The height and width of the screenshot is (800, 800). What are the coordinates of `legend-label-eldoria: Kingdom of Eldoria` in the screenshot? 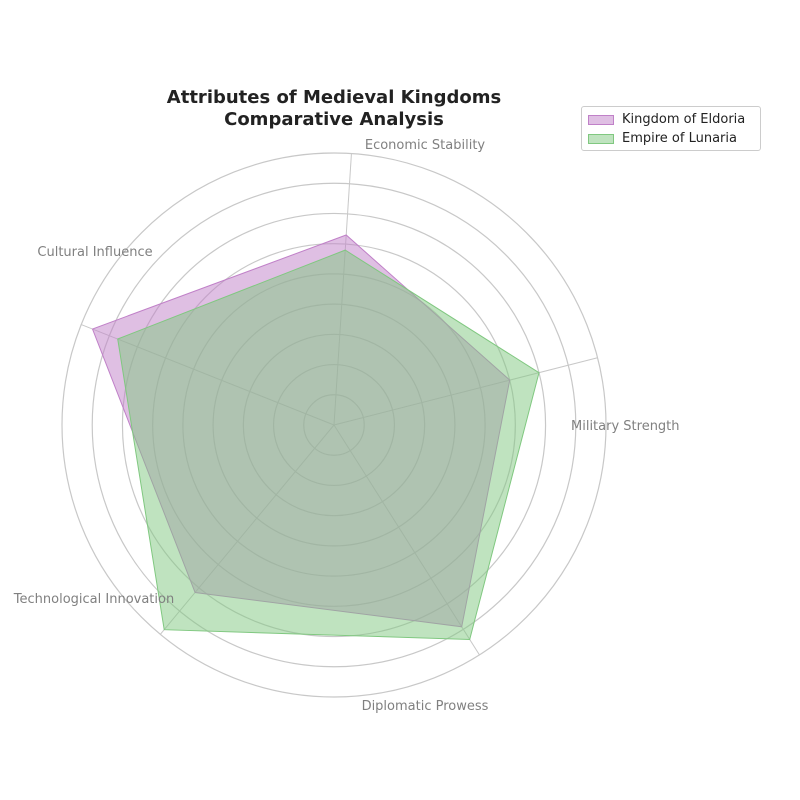 It's located at (684, 119).